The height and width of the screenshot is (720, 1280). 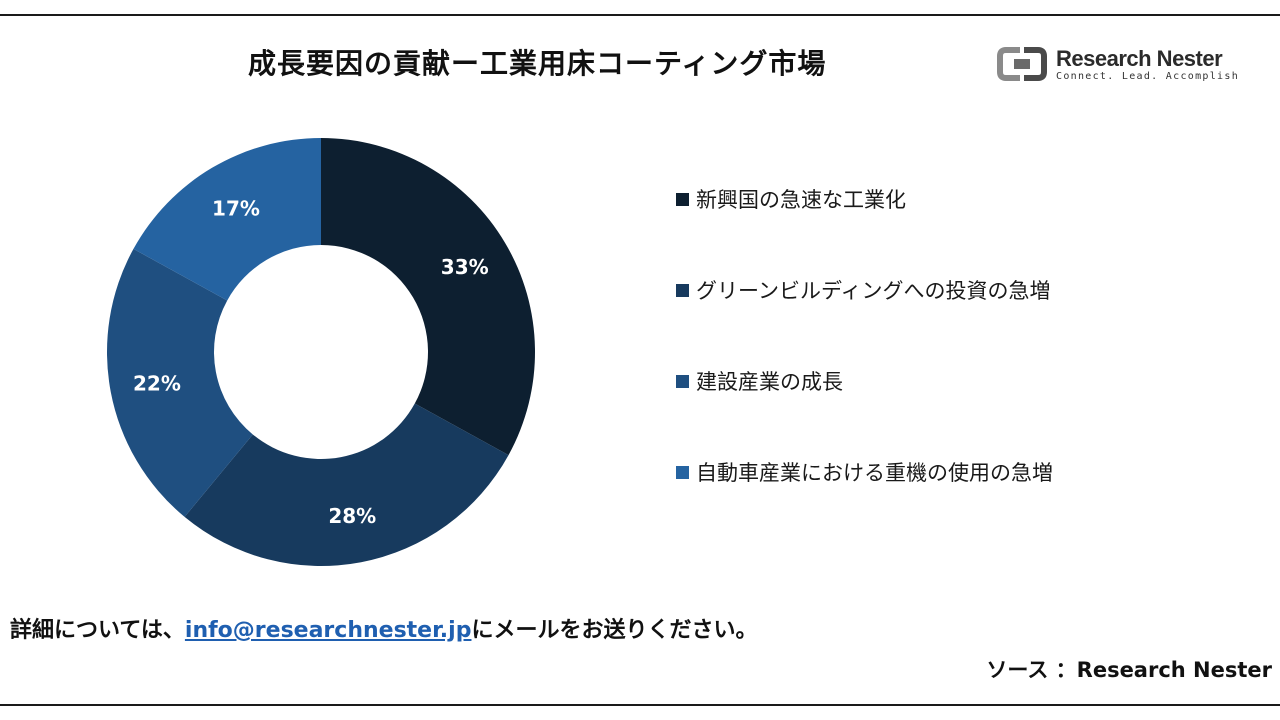 I want to click on contact-suffix: にメールをお送りください。, so click(x=614, y=630).